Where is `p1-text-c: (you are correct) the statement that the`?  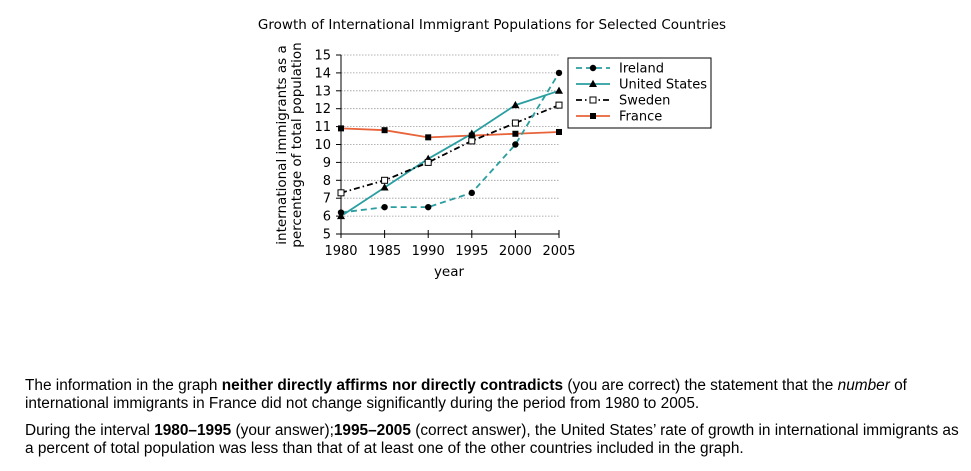
p1-text-c: (you are correct) the statement that the is located at coordinates (700, 385).